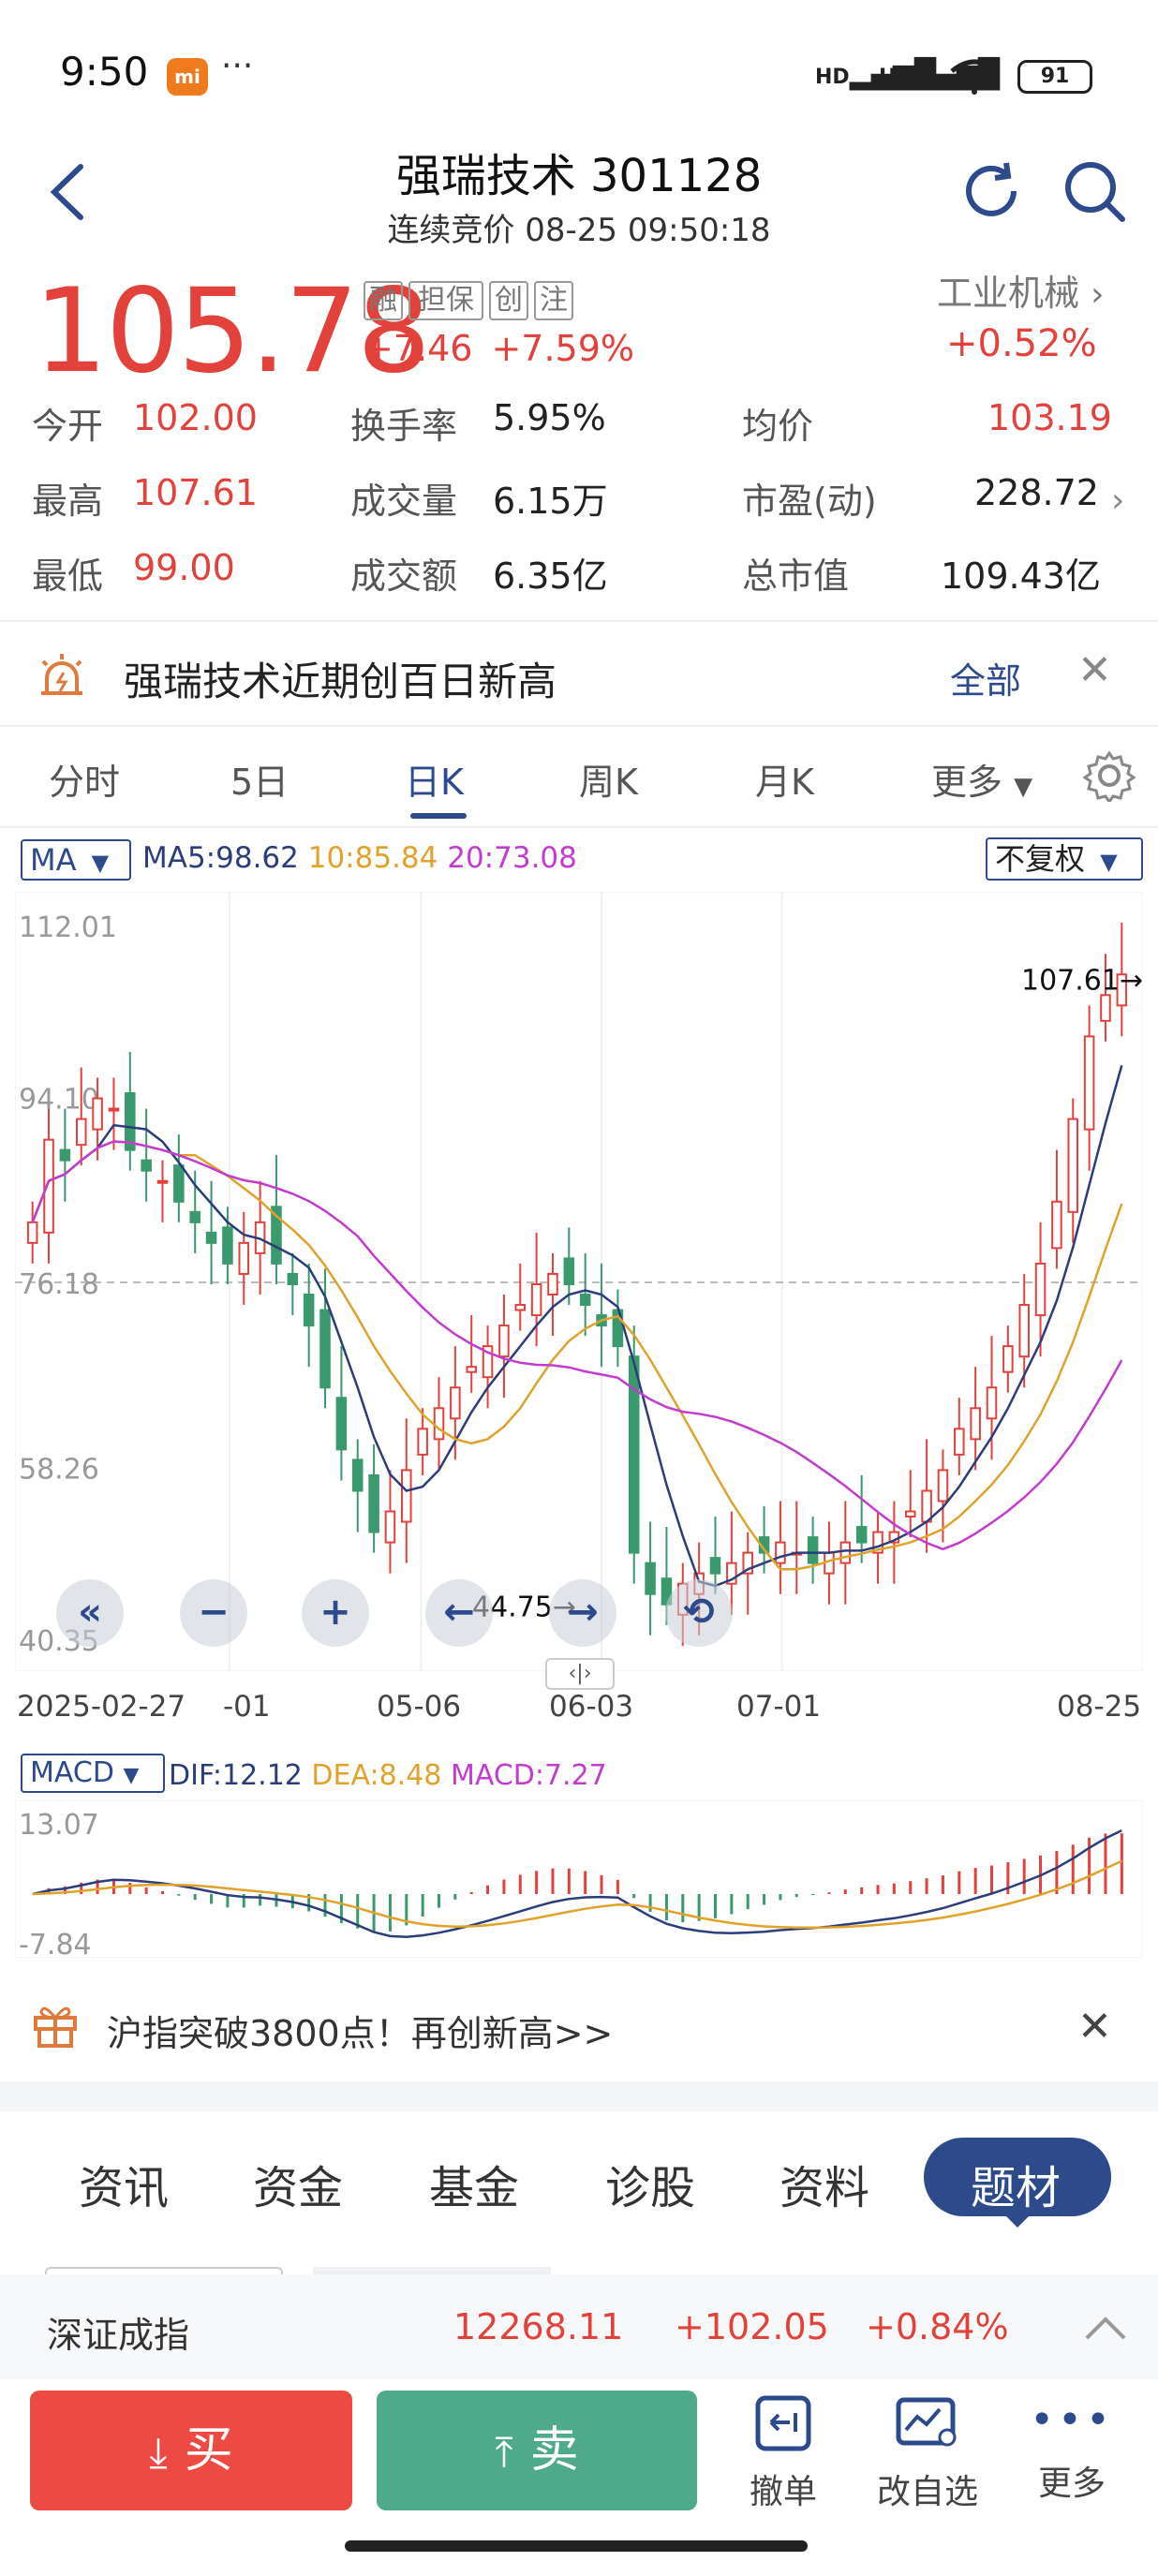  Describe the element at coordinates (784, 2453) in the screenshot. I see `cancel-order-button: 撤单` at that location.